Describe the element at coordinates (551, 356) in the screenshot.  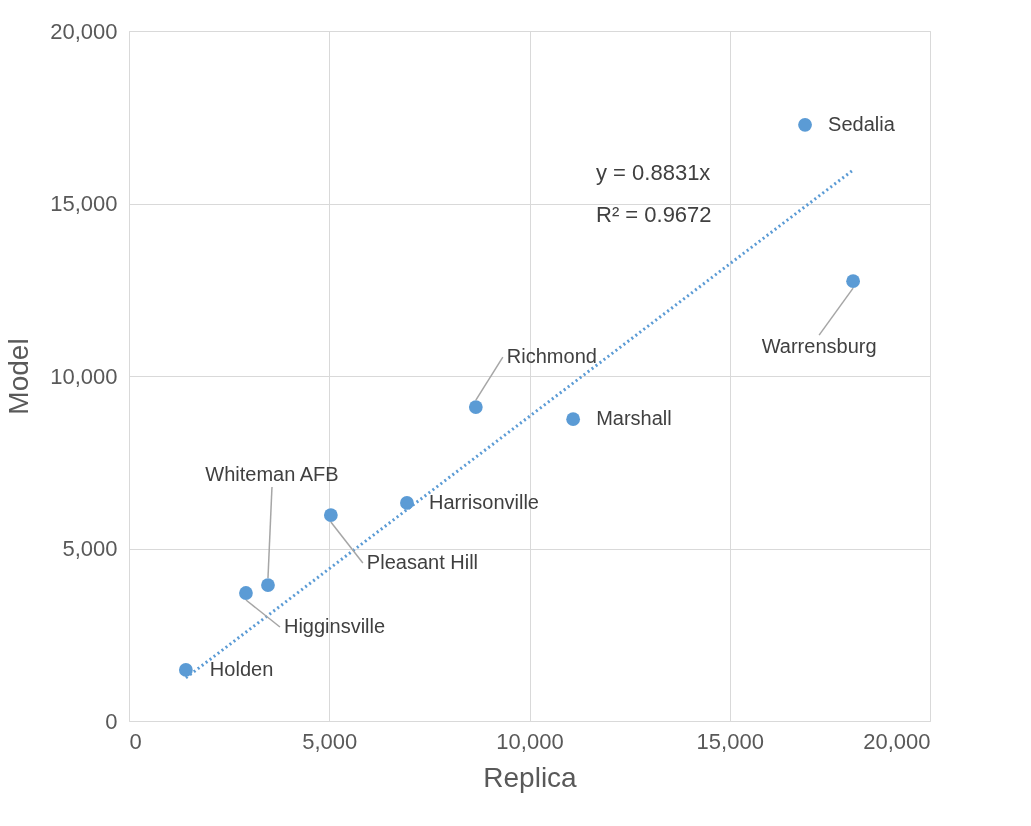
I see `annotation: Richmond` at that location.